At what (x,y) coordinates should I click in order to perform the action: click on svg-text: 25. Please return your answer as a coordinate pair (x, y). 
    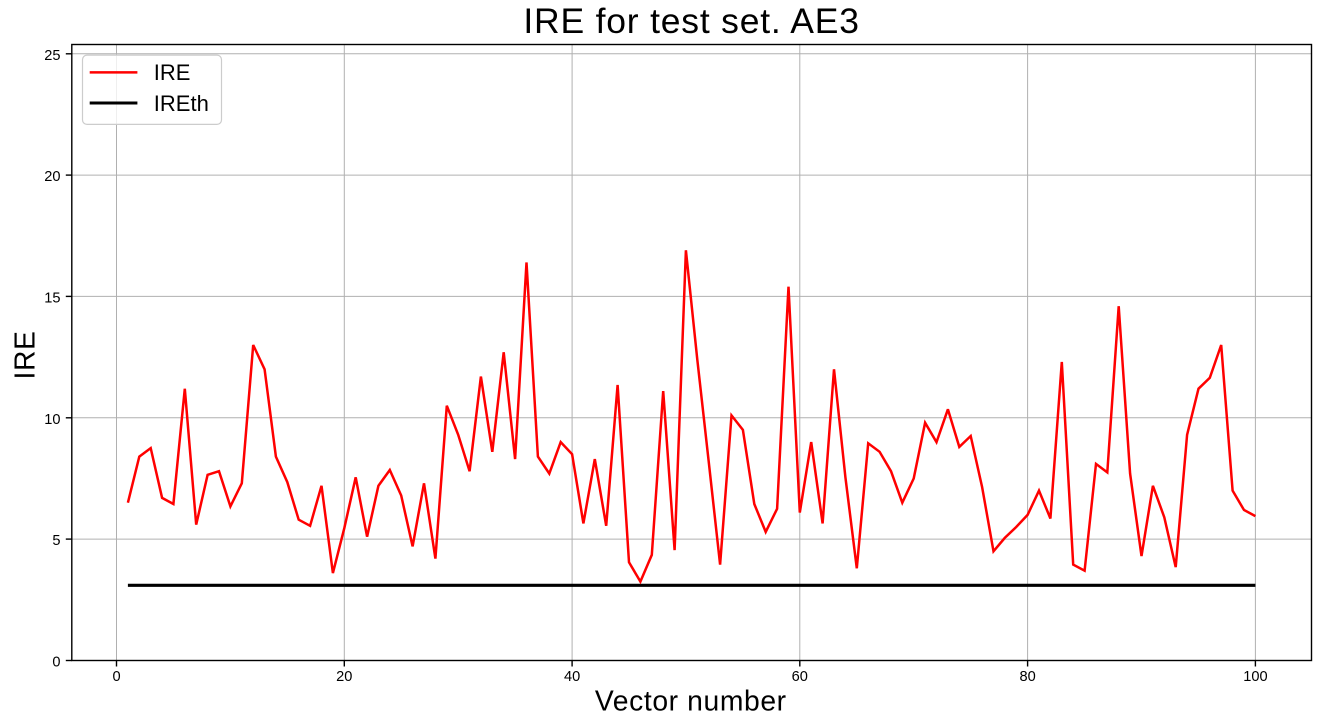
    Looking at the image, I should click on (52, 56).